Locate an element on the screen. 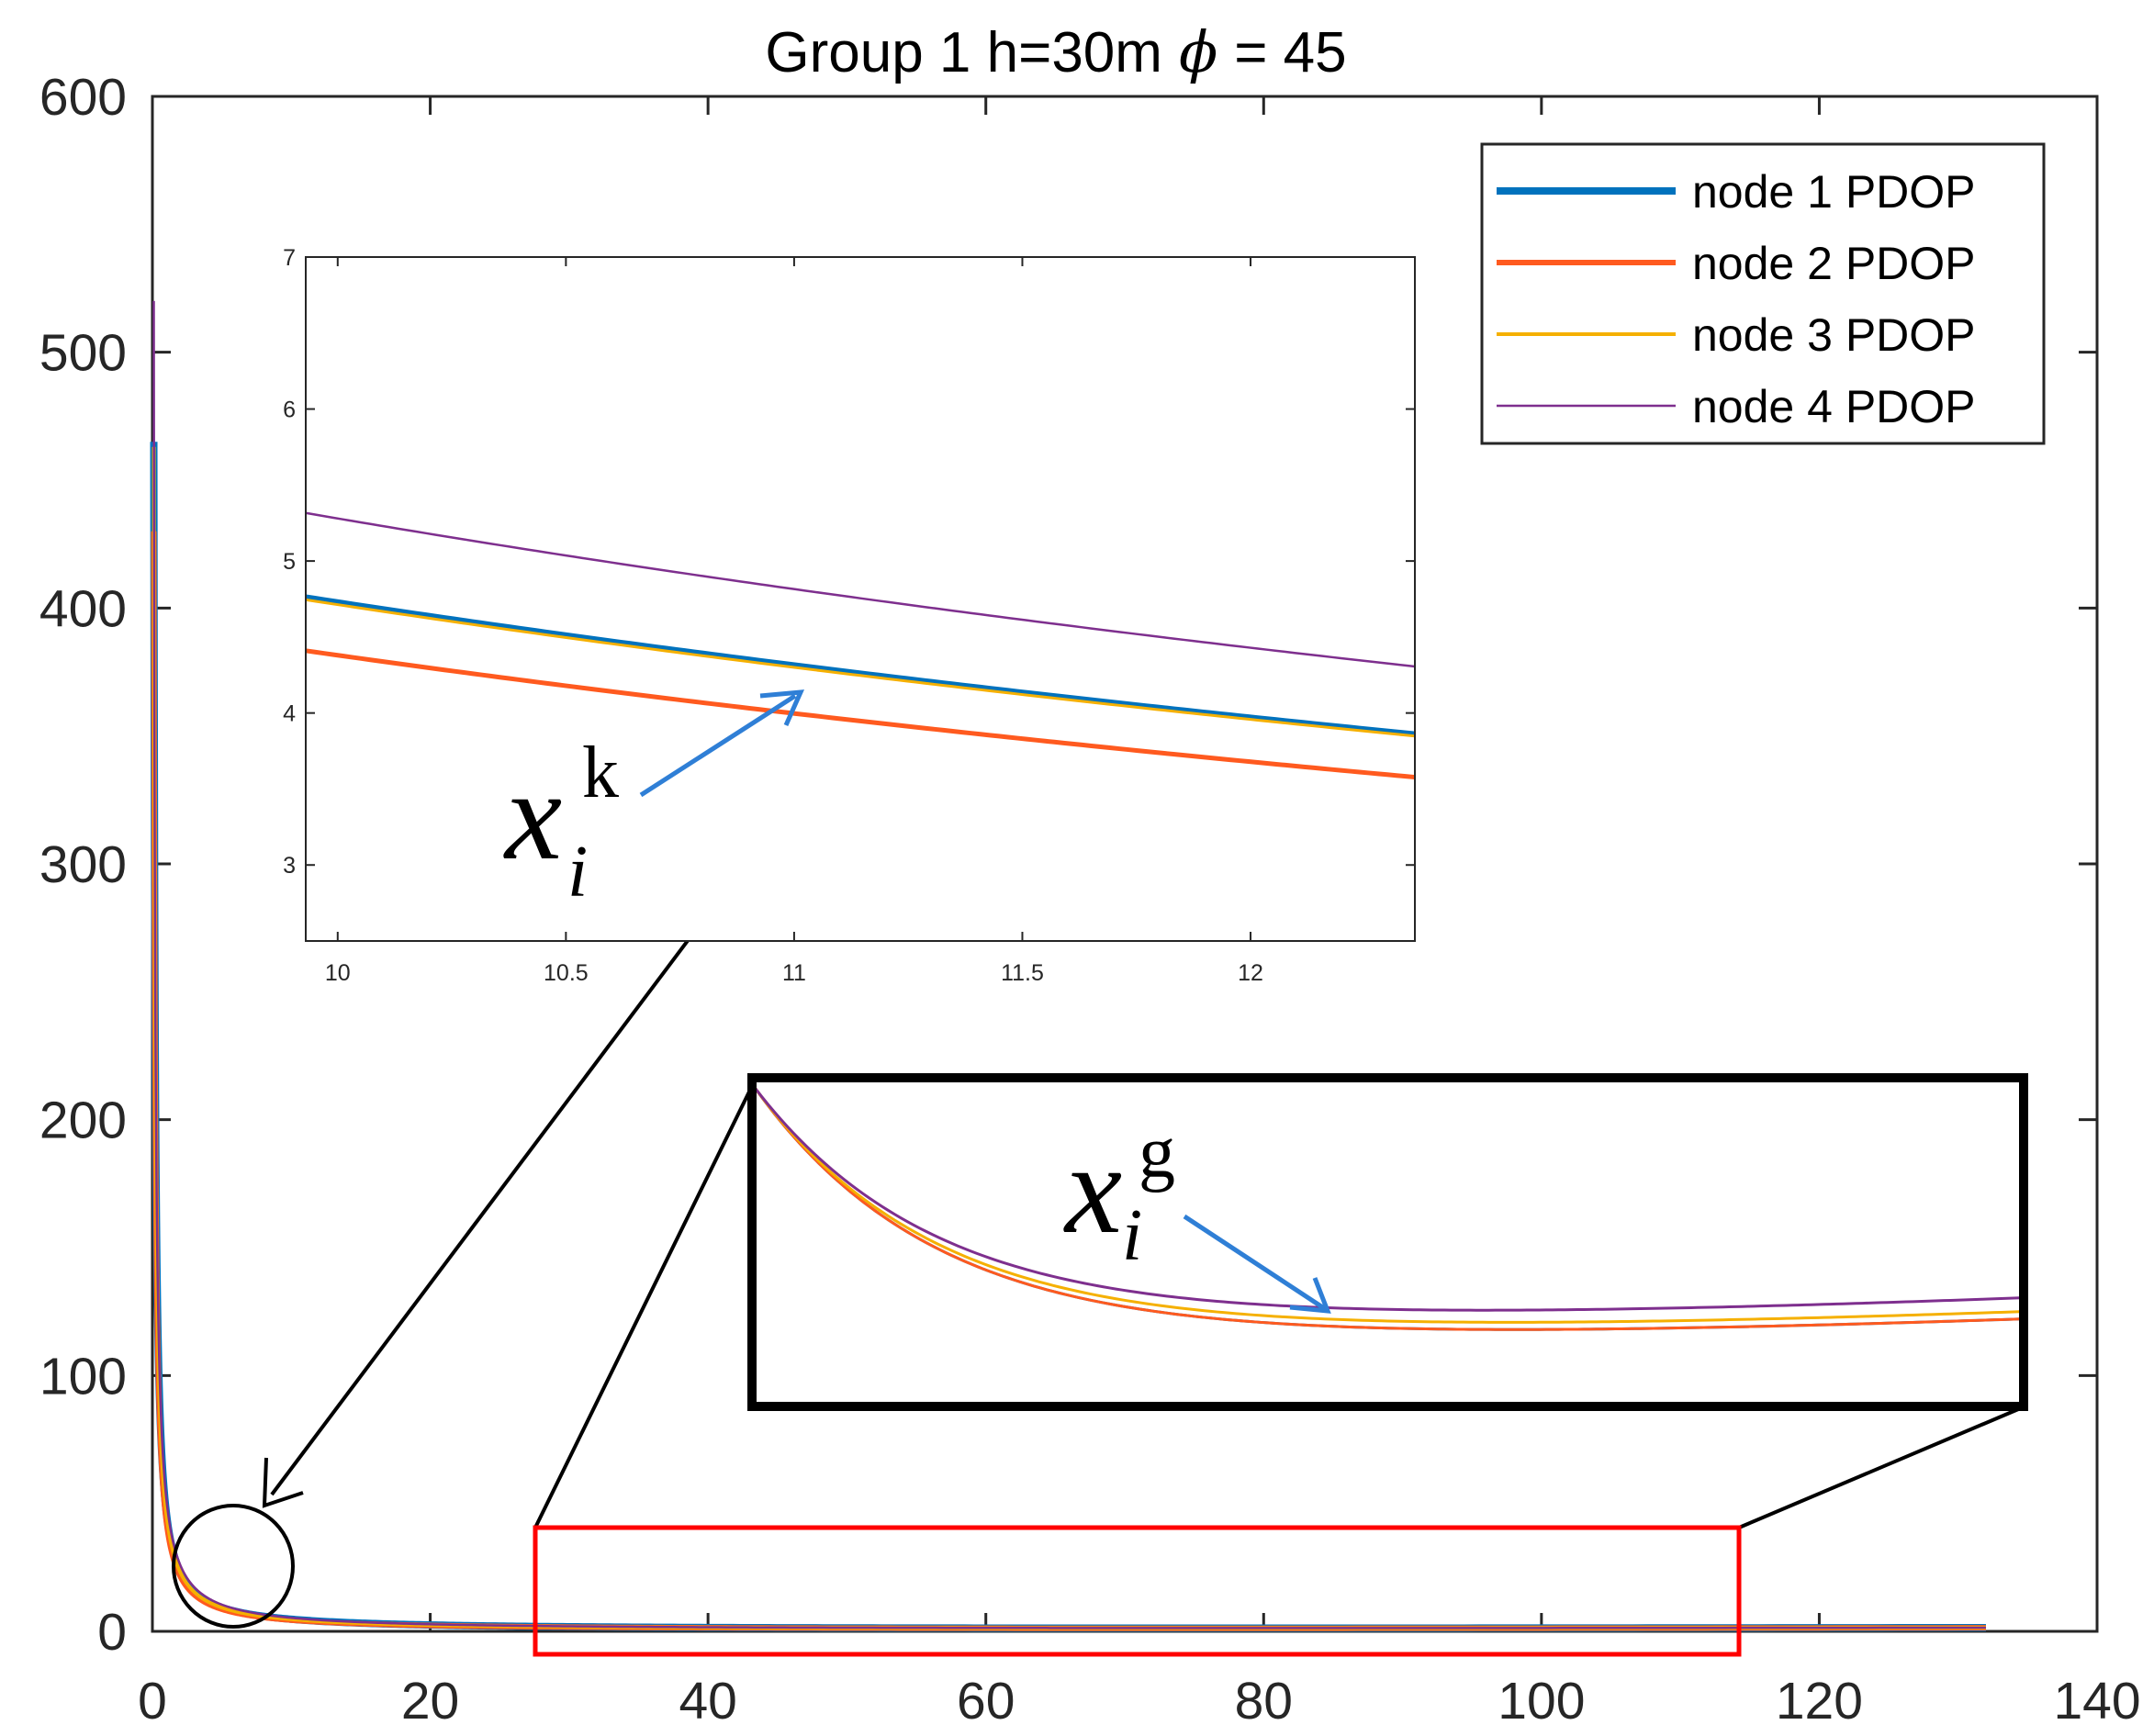 The image size is (2154, 1736). y-tick-label: 0 is located at coordinates (112, 1632).